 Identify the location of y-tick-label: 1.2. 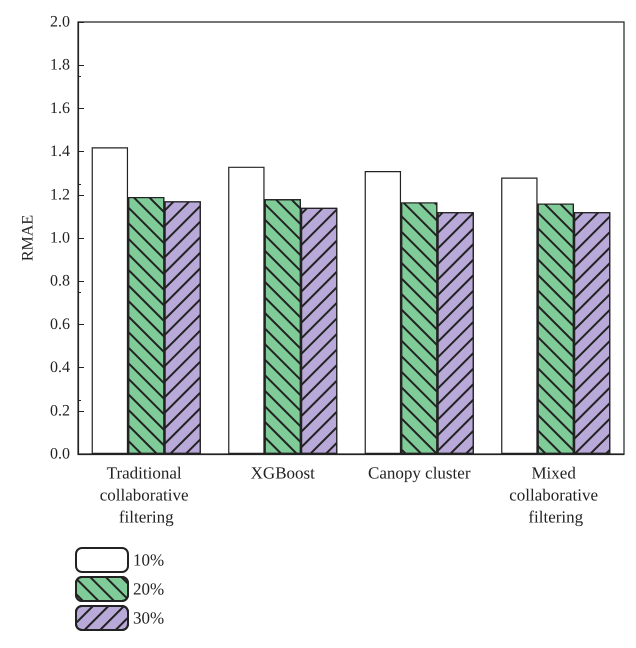
(60, 195).